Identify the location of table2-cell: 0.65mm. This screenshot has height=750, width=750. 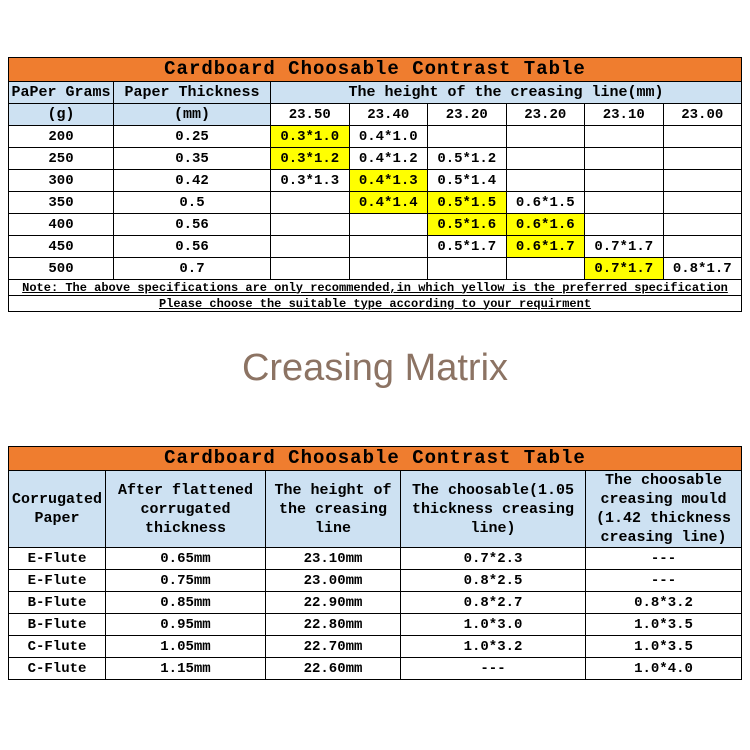
(185, 558).